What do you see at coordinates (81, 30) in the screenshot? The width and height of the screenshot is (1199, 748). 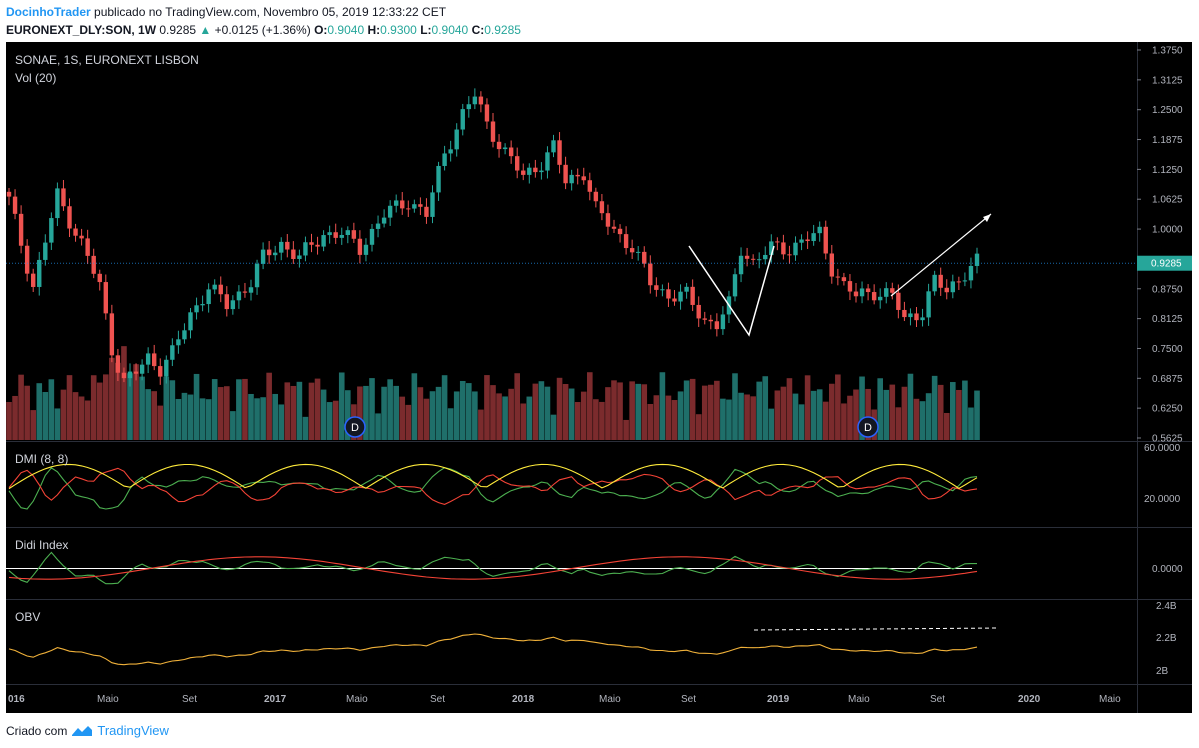 I see `symbol-label: EURONEXT_DLY:SON, 1W` at bounding box center [81, 30].